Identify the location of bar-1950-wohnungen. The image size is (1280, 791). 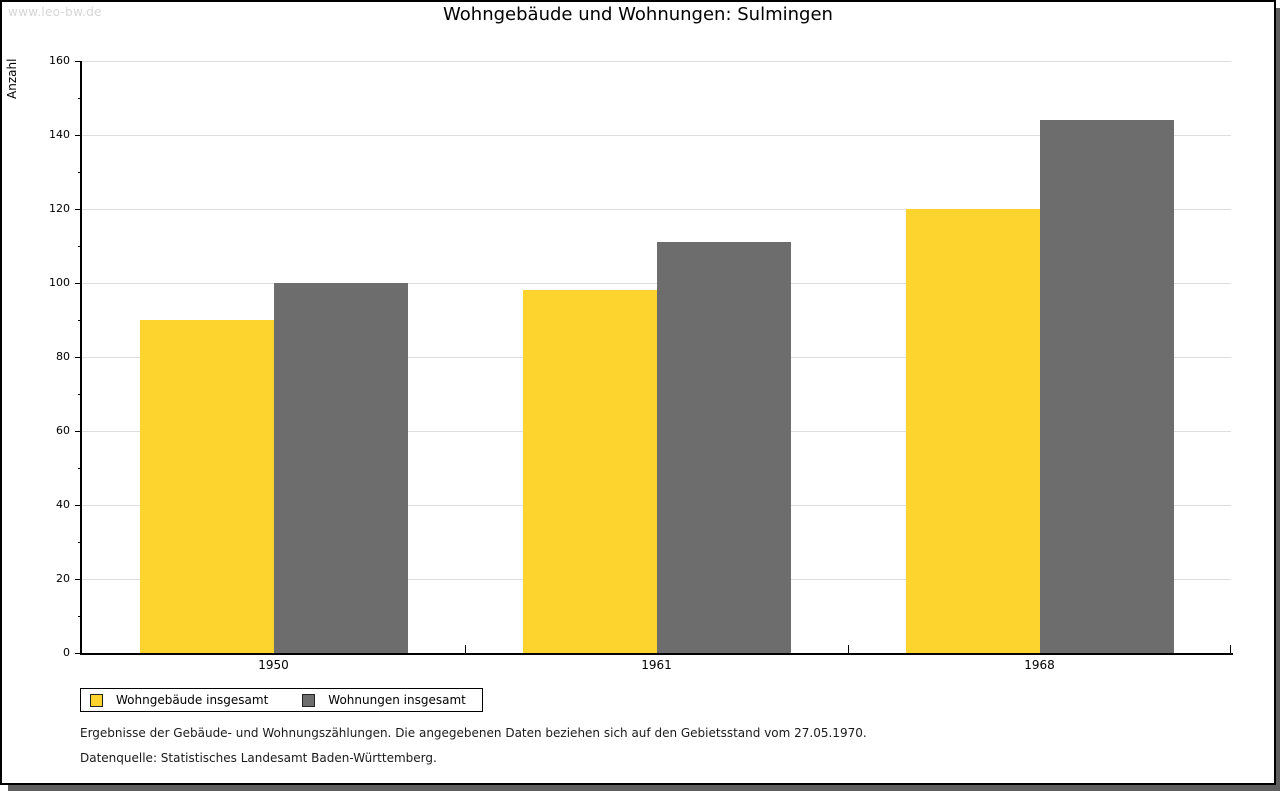
(341, 468).